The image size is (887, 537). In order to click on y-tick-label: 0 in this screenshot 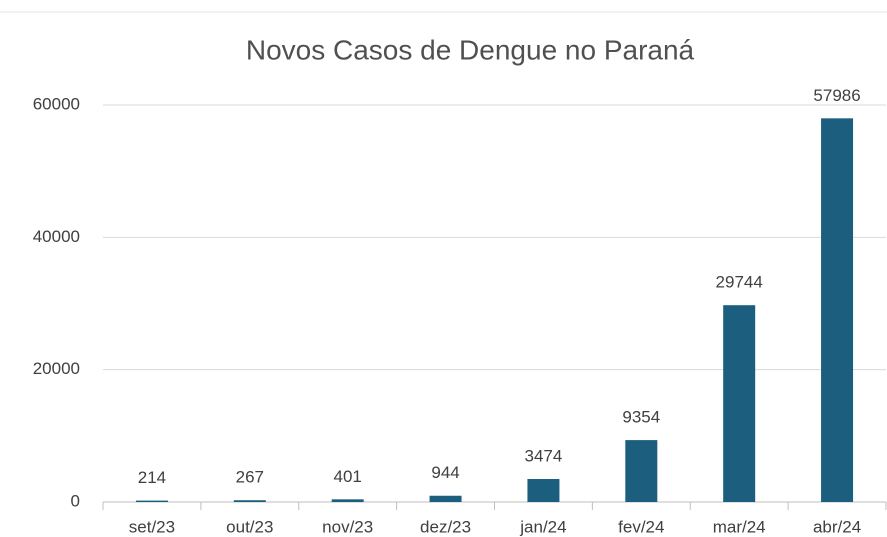, I will do `click(75, 500)`.